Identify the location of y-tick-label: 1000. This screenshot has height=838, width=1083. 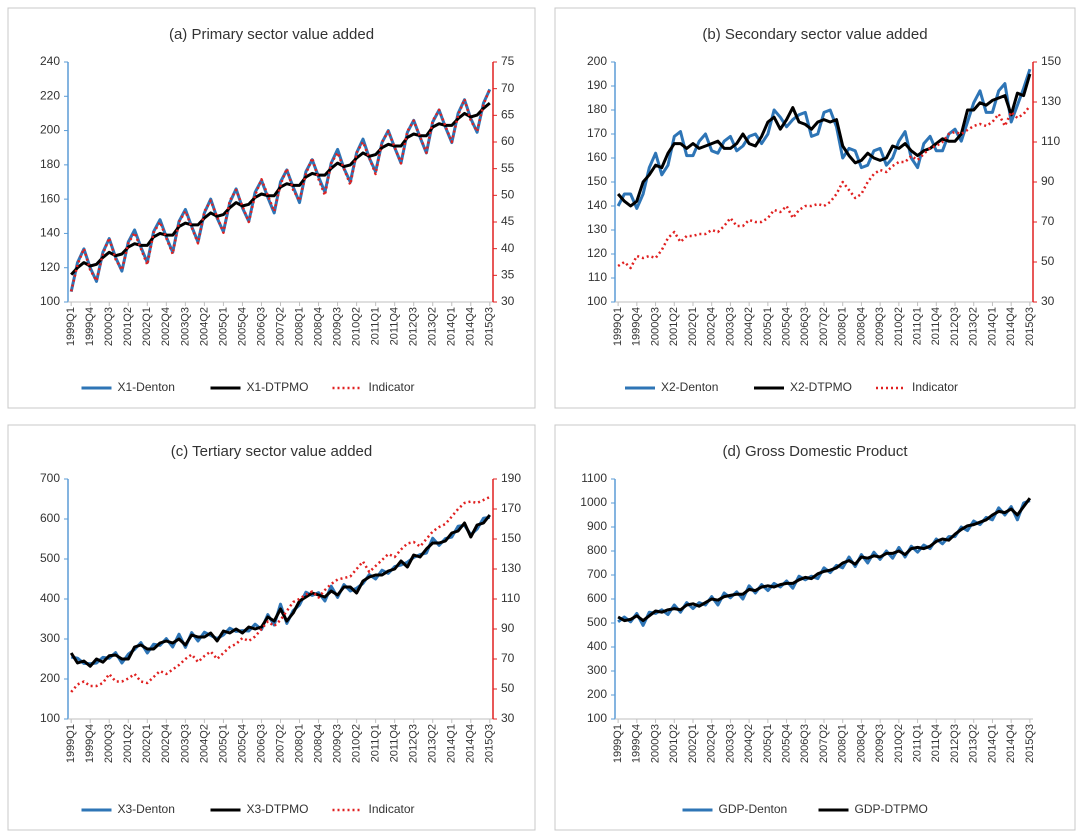
(593, 502).